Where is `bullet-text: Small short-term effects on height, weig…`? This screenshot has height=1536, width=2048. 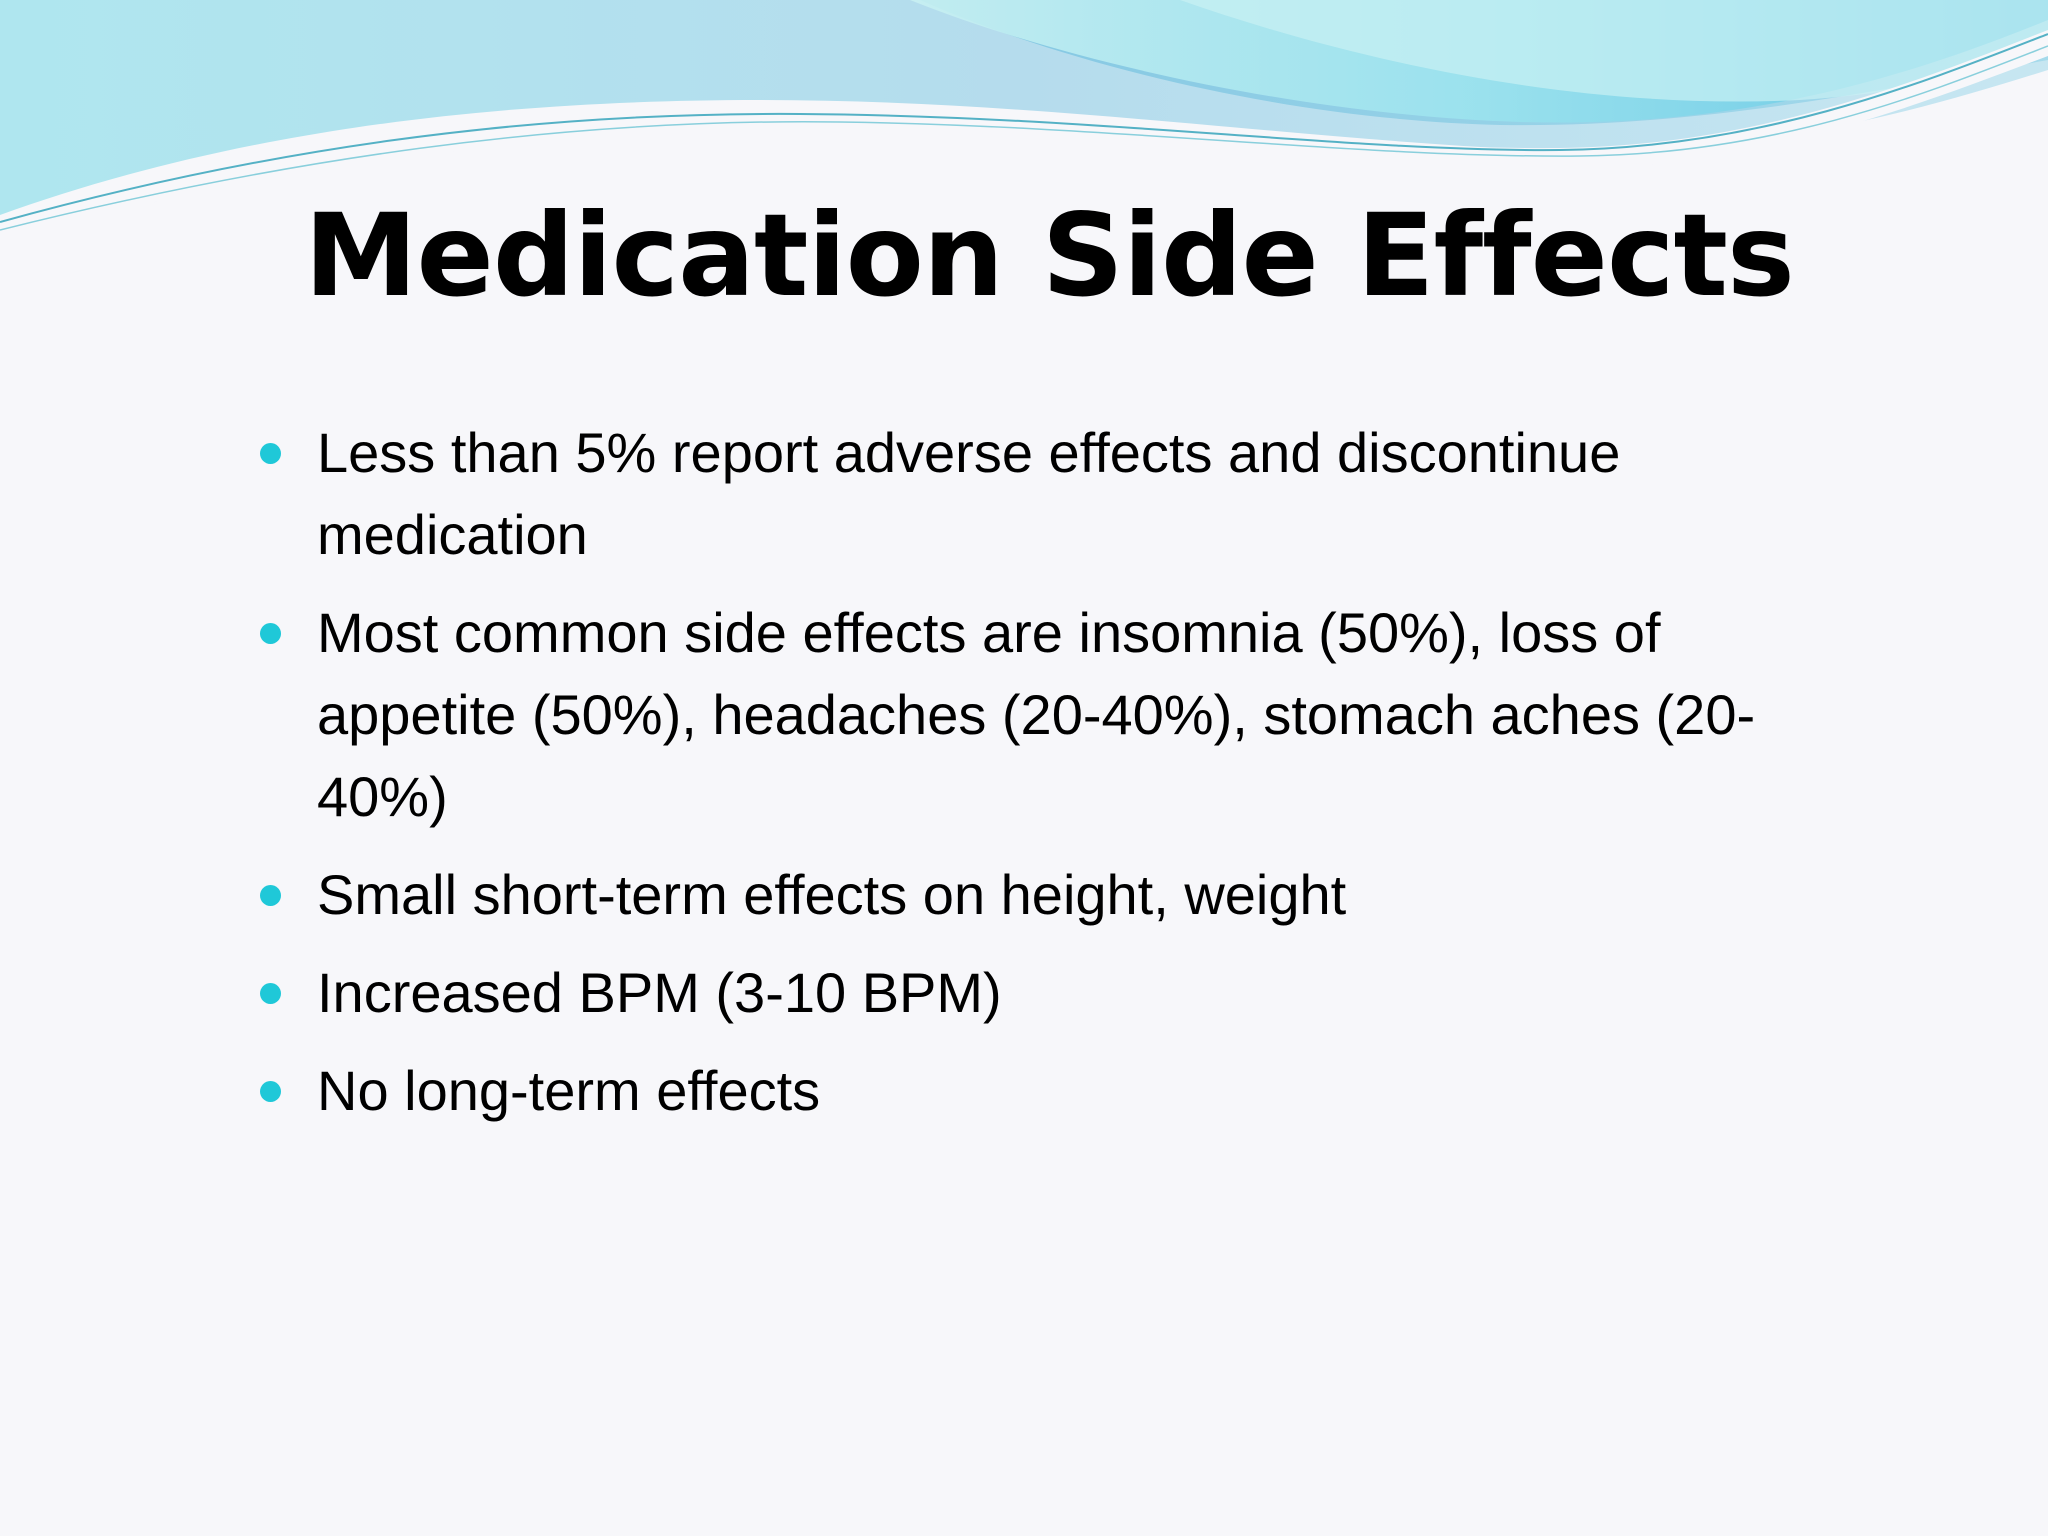
bullet-text: Small short-term effects on height, weig… is located at coordinates (832, 894).